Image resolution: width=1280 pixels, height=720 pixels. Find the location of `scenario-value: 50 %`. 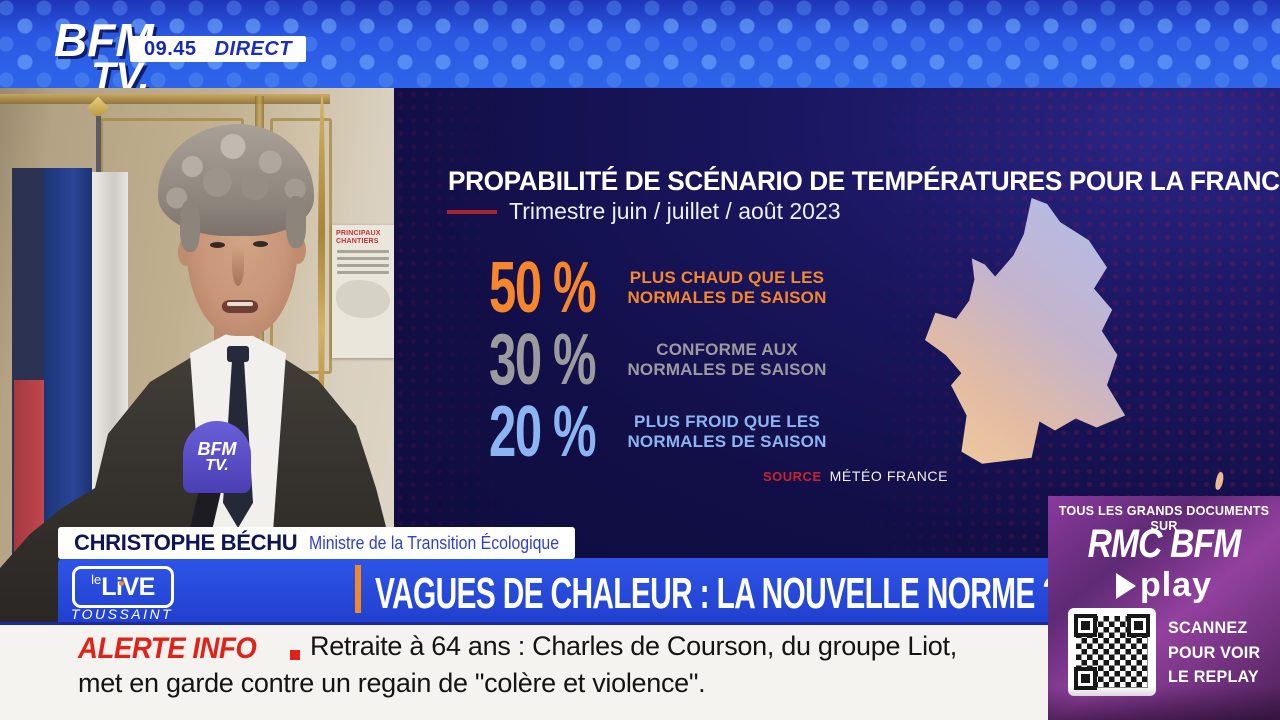

scenario-value: 50 % is located at coordinates (543, 287).